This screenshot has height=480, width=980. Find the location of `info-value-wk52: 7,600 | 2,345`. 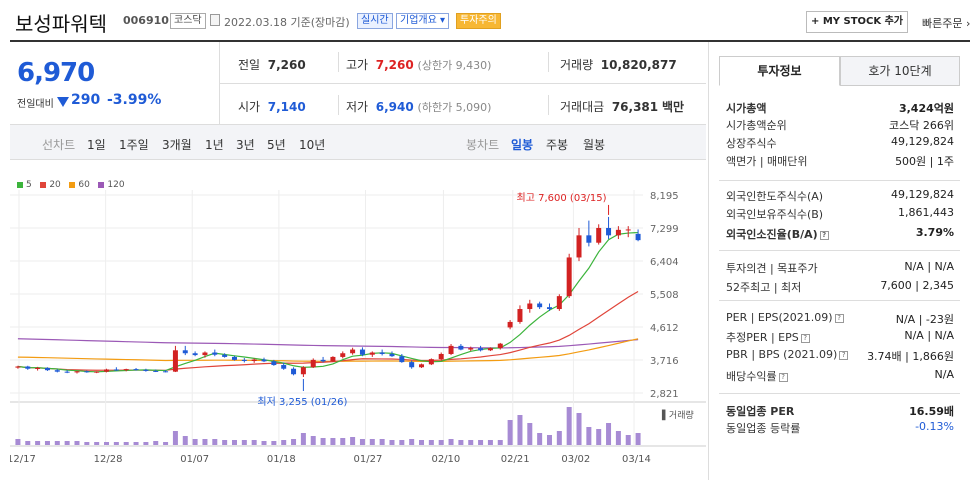

info-value-wk52: 7,600 | 2,345 is located at coordinates (917, 285).